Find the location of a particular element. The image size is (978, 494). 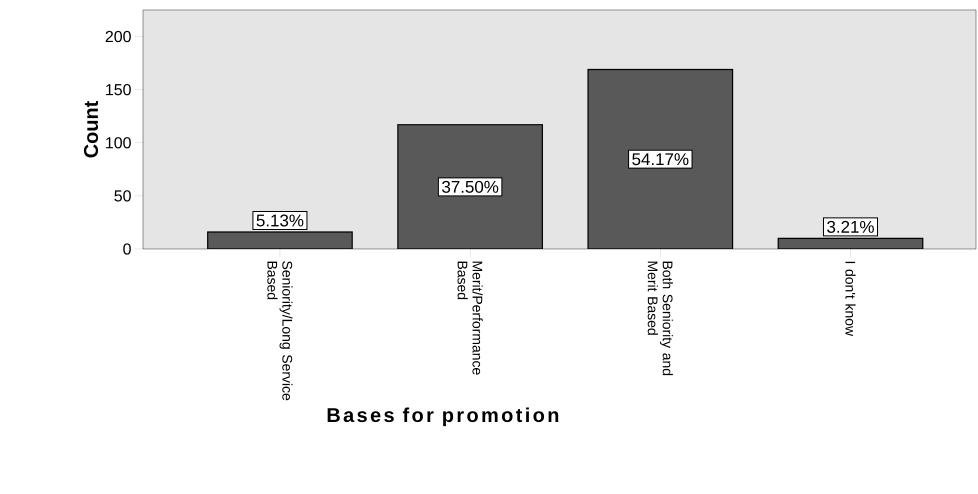

y-tick-label: 200 is located at coordinates (118, 36).